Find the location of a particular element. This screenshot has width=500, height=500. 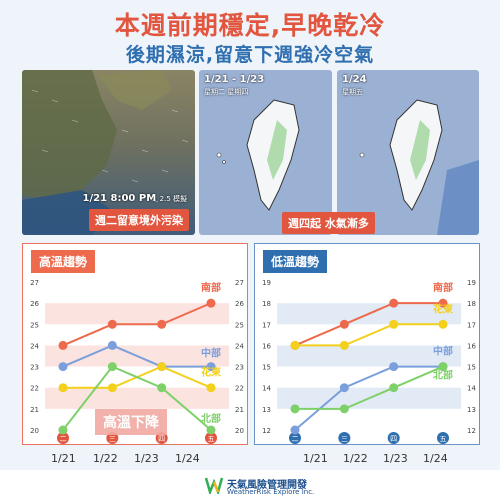

low-temp-title: 低溫趨勢 is located at coordinates (295, 261).